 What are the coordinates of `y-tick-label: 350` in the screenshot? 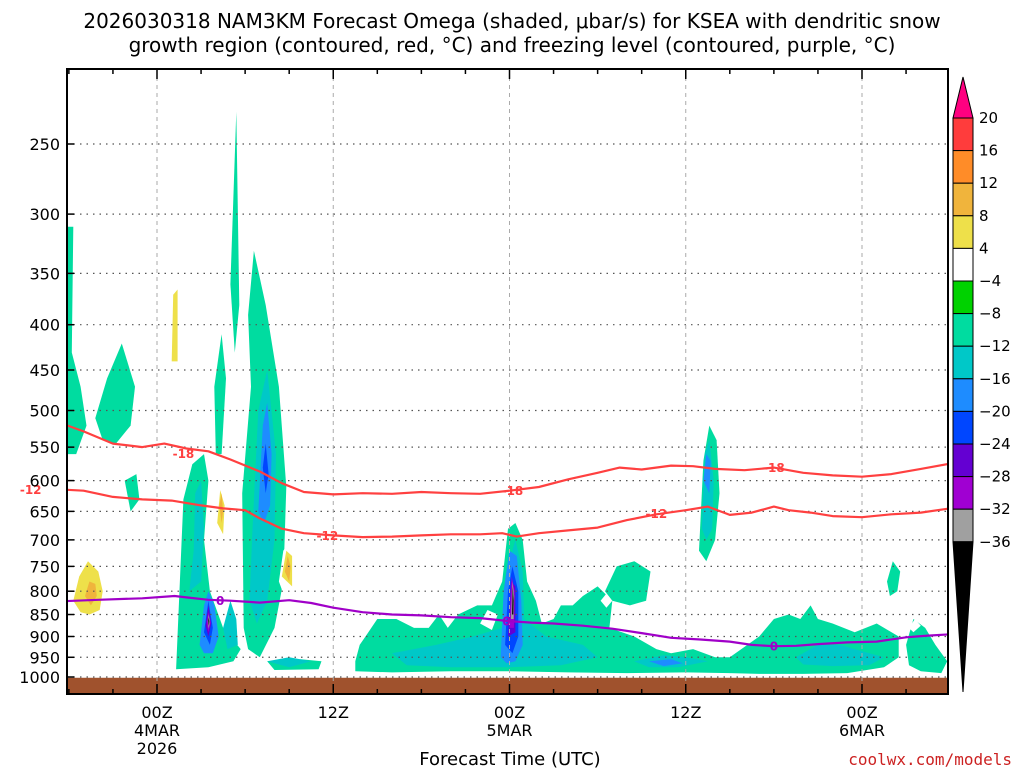 It's located at (44, 273).